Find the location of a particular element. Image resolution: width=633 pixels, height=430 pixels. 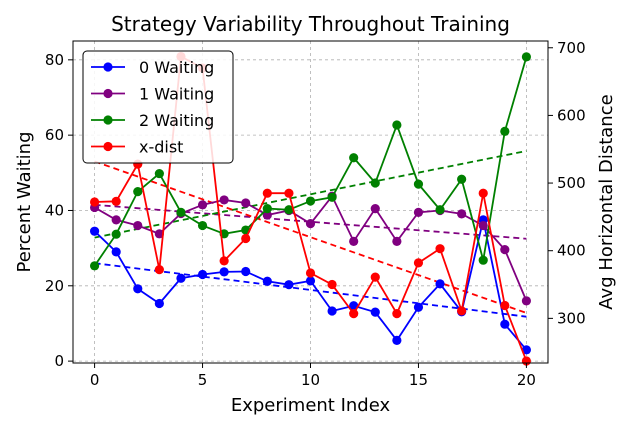

y2-tick-label: 300 is located at coordinates (571, 318).